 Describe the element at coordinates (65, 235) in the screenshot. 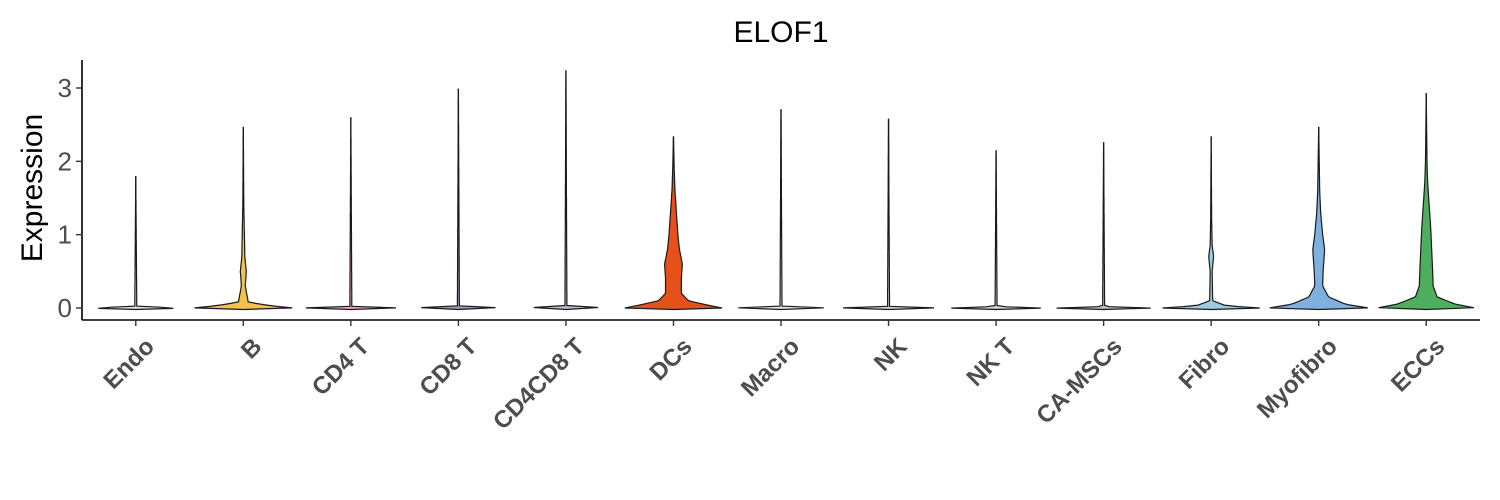

I see `y-tick-label: 1` at that location.